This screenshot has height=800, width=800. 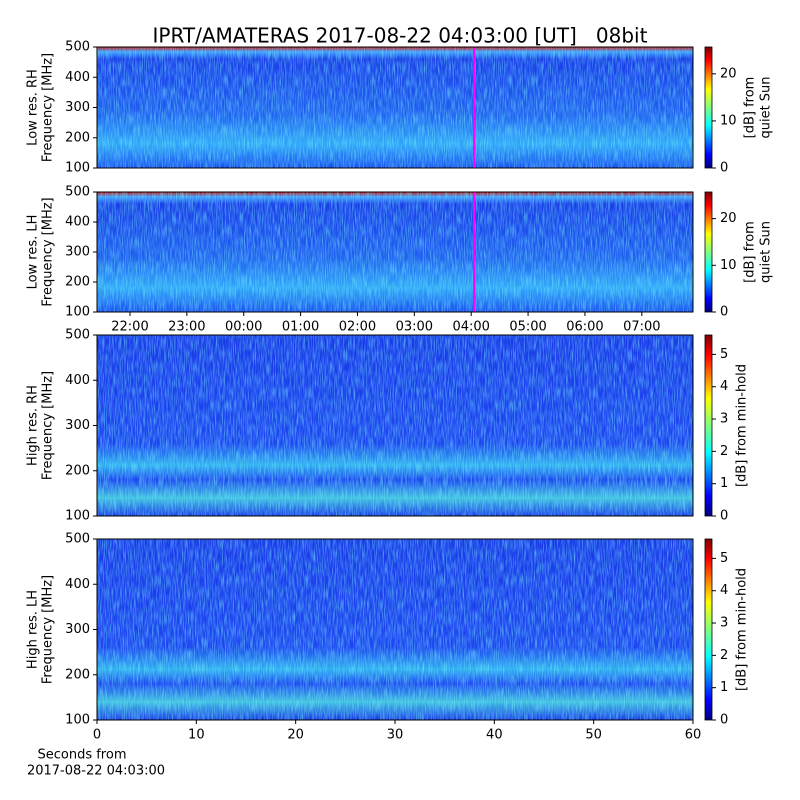 What do you see at coordinates (243, 327) in the screenshot?
I see `x-tick-label: 00:00` at bounding box center [243, 327].